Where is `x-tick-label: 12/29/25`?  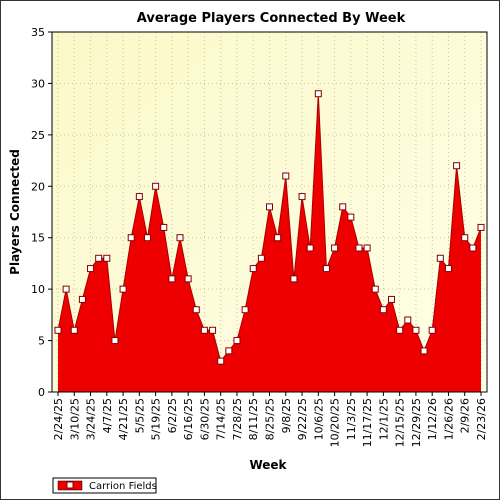 x-tick-label: 12/29/25 is located at coordinates (416, 422).